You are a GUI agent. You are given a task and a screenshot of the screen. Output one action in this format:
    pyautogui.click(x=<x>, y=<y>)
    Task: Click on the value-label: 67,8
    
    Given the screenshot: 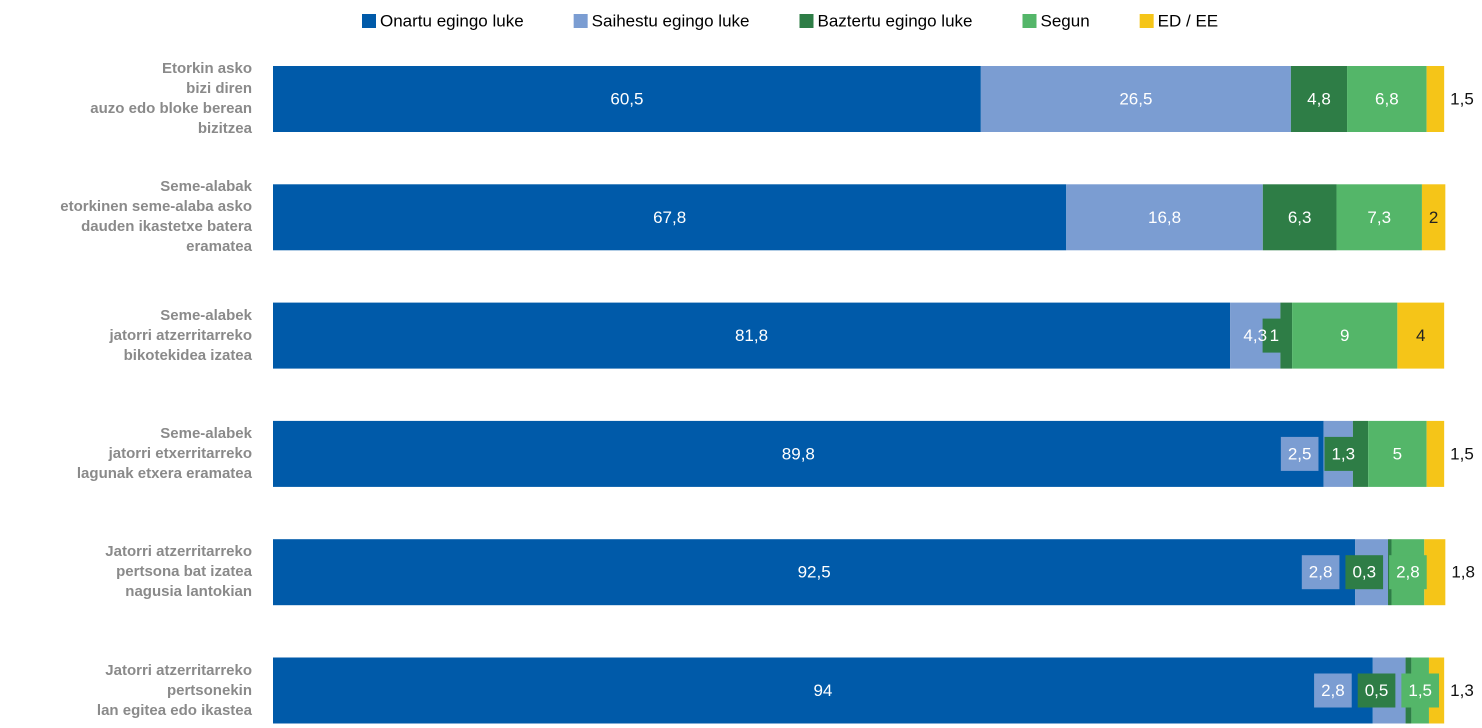 What is the action you would take?
    pyautogui.click(x=669, y=217)
    